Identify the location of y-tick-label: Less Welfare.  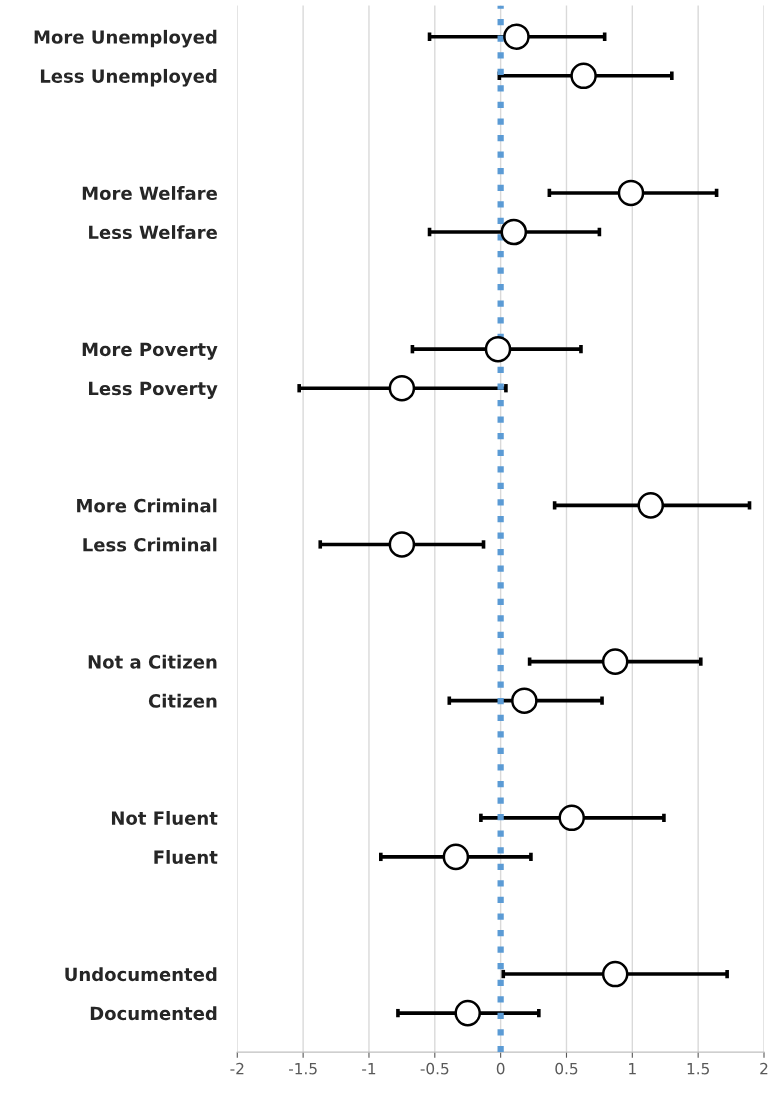
(153, 232).